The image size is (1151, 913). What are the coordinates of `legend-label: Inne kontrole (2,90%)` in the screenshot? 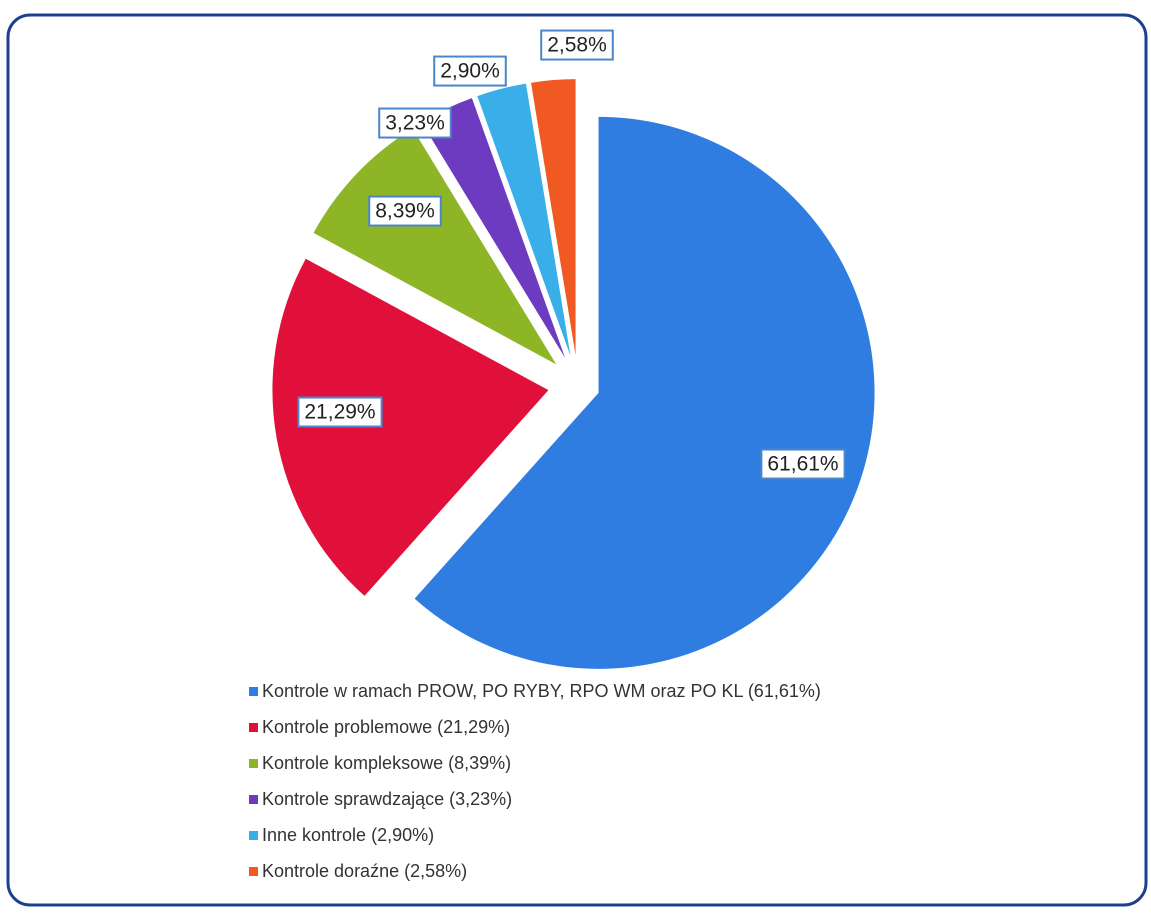 It's located at (348, 835).